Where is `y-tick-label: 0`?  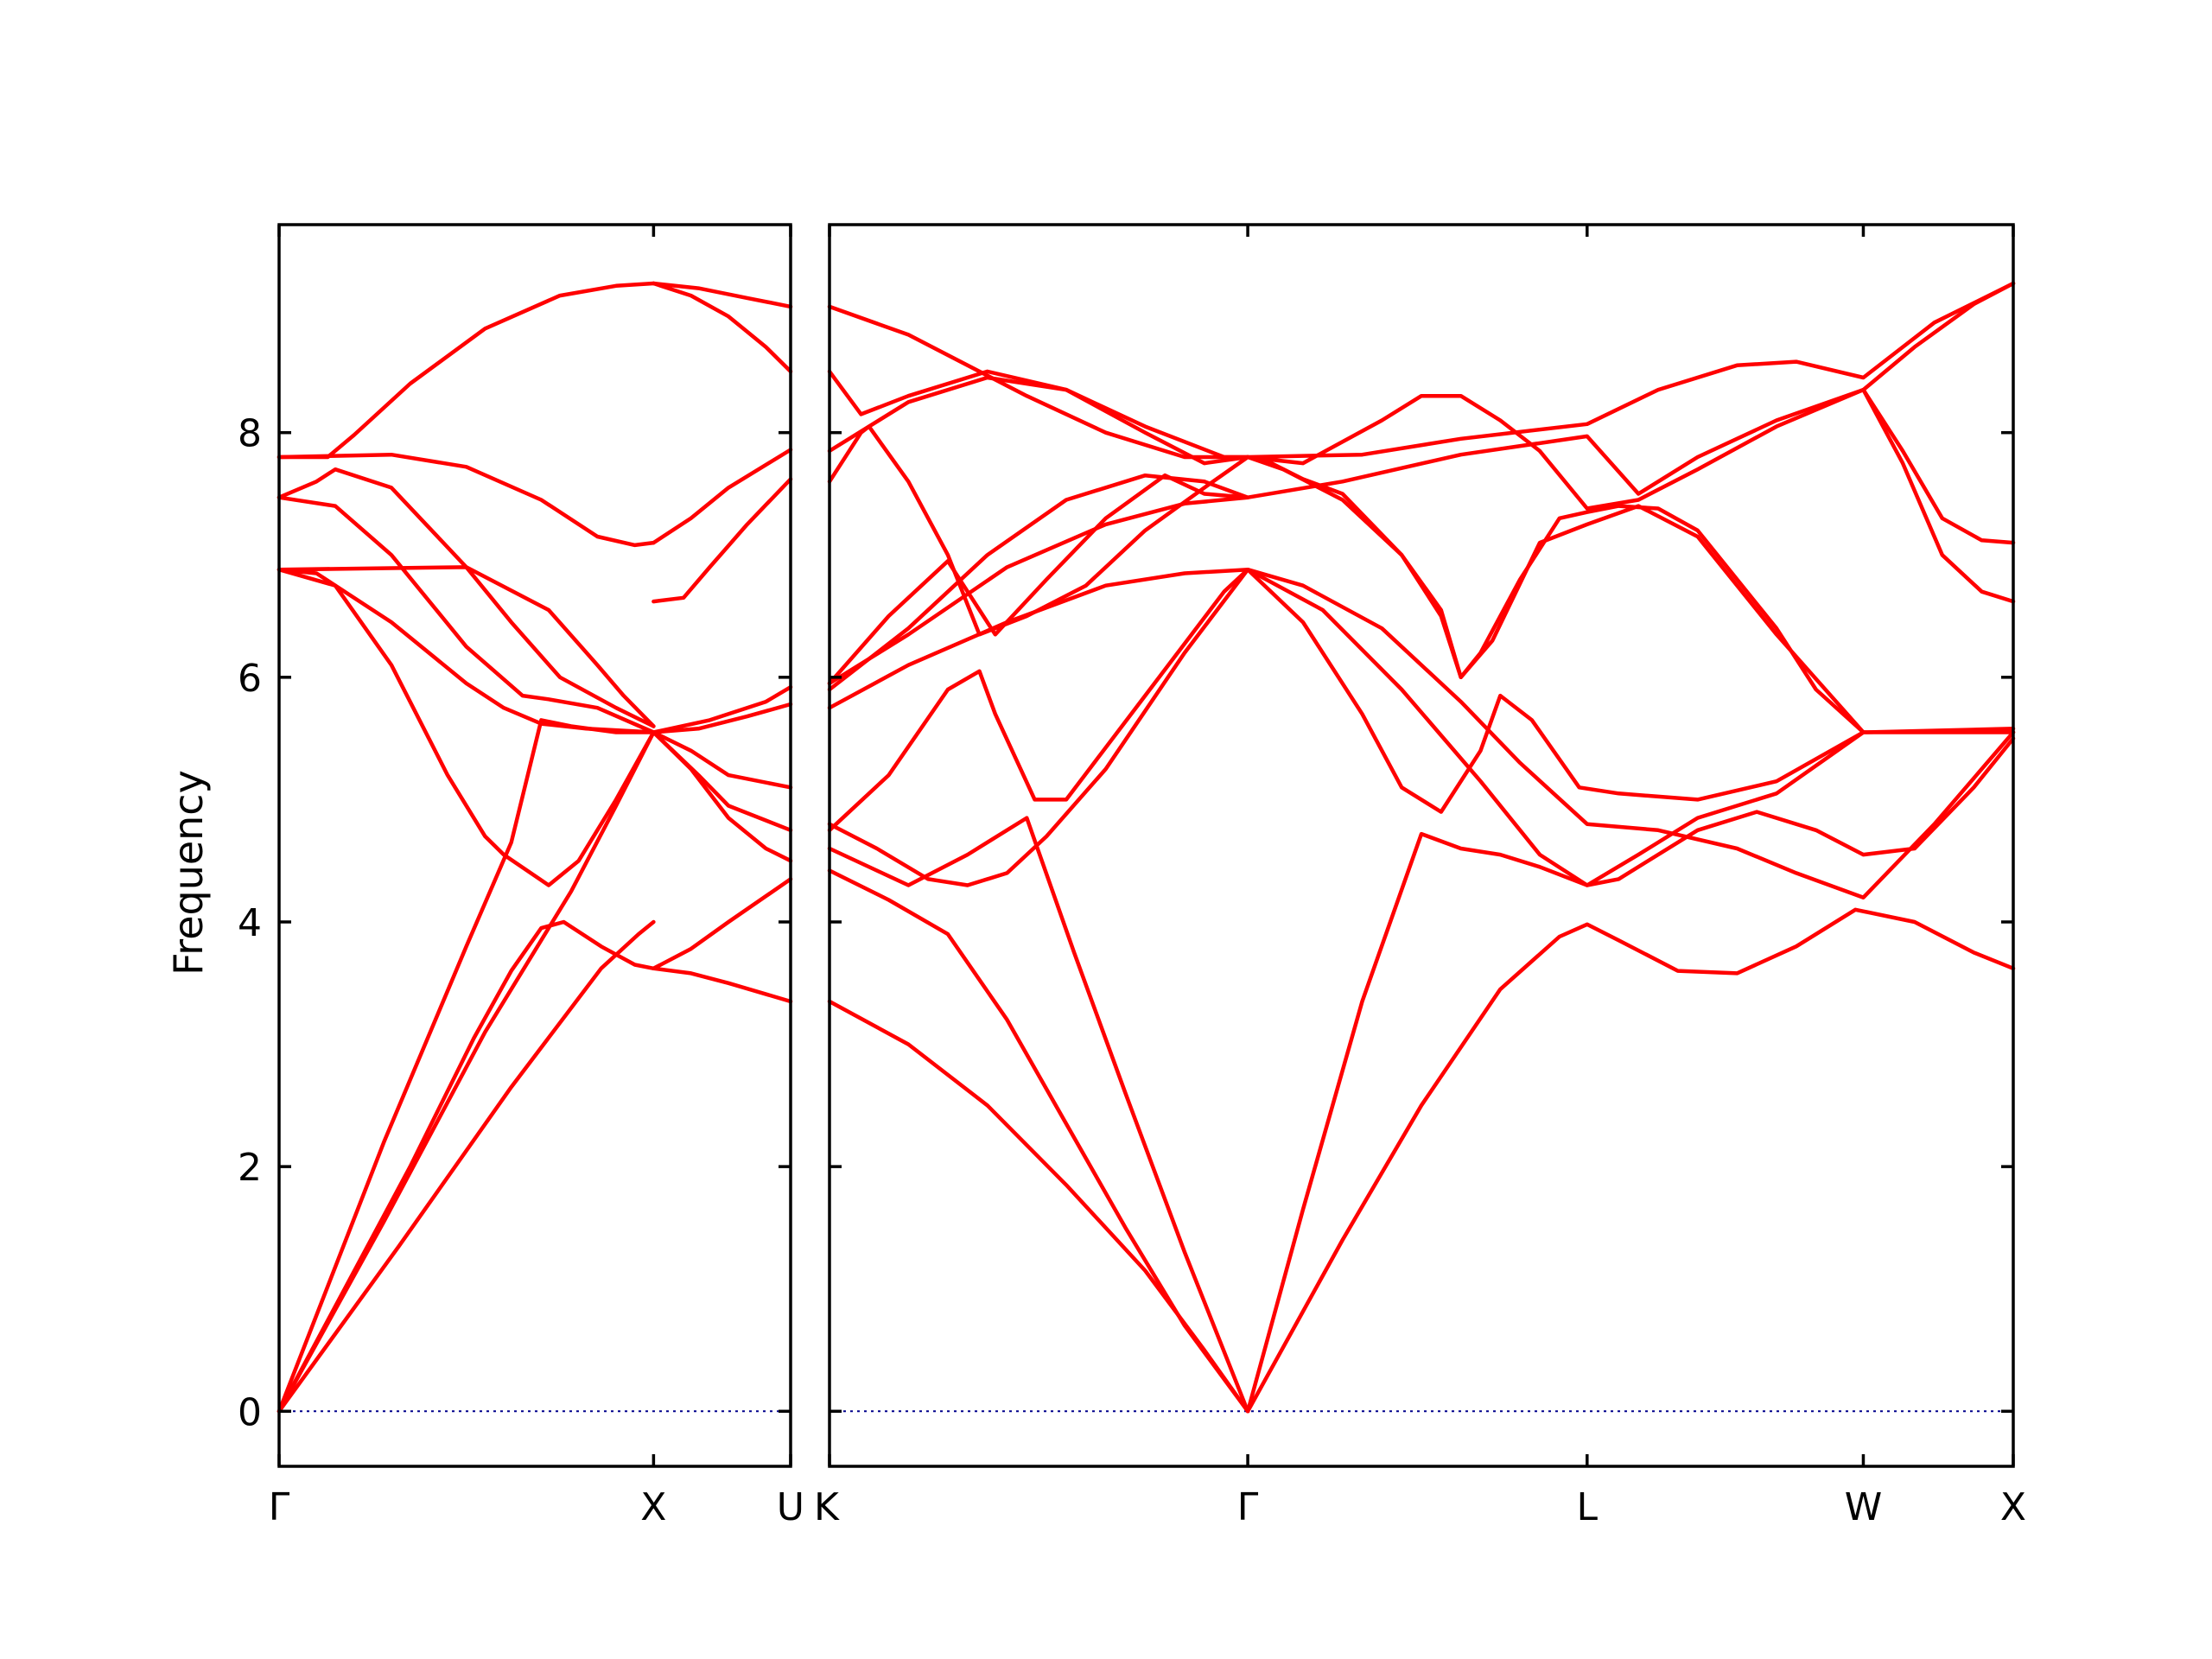
y-tick-label: 0 is located at coordinates (250, 1412).